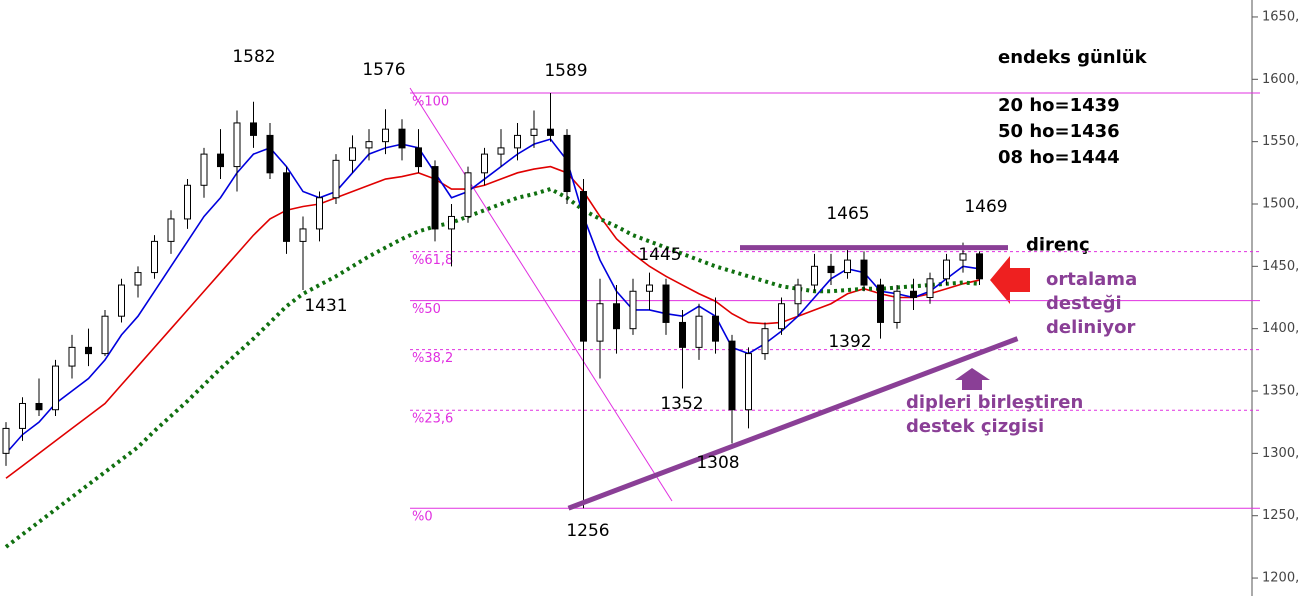  I want to click on extreme-label: 1308, so click(717, 463).